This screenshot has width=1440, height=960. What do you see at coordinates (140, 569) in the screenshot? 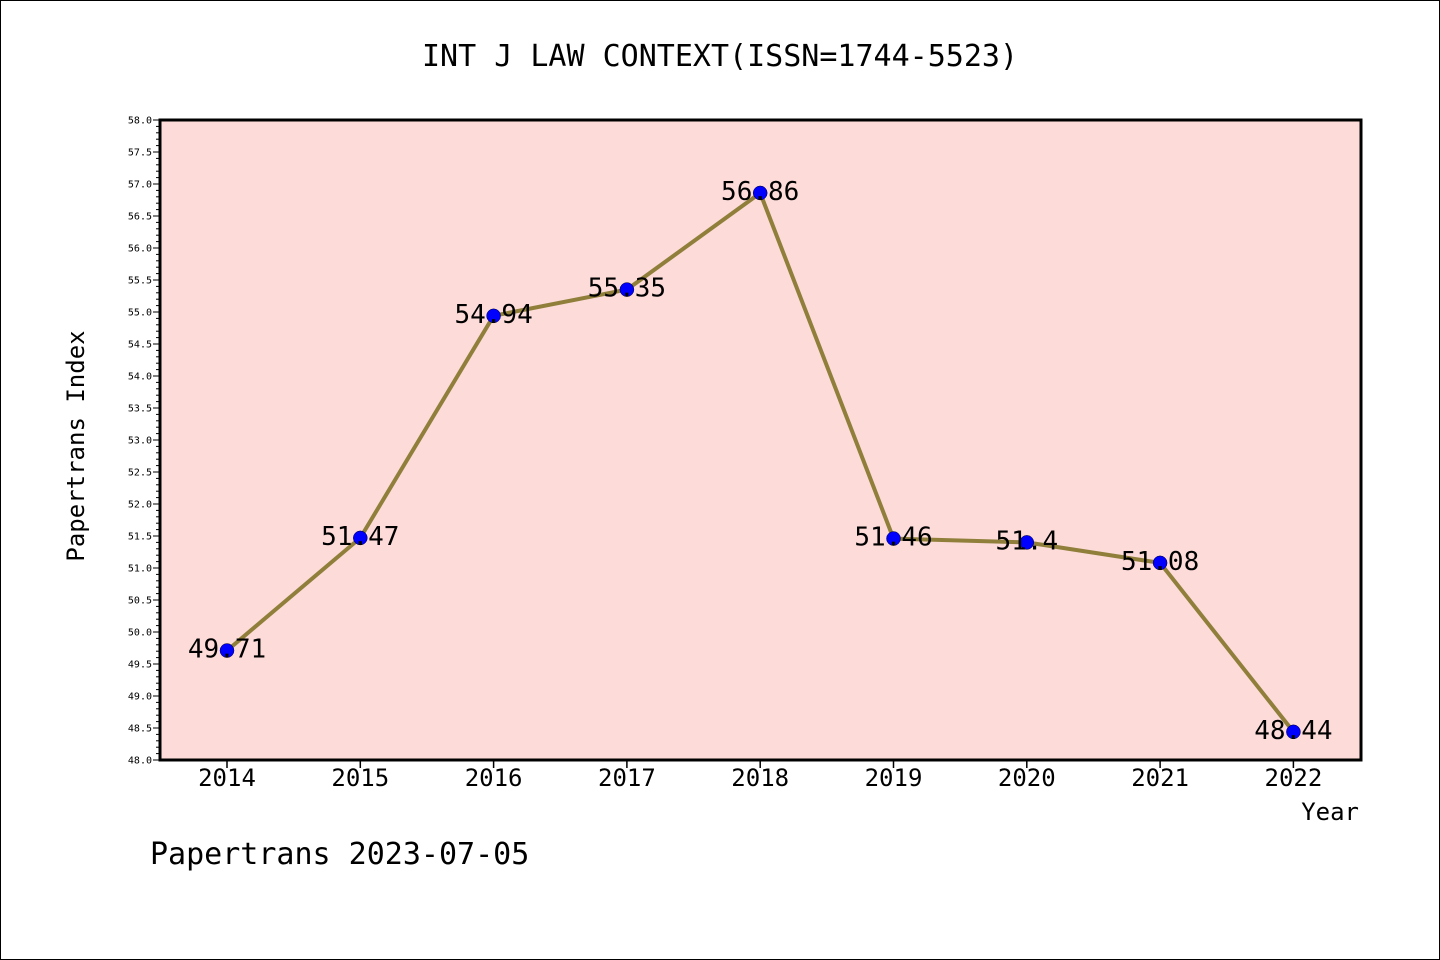
I see `y-tick-label: 51.0` at bounding box center [140, 569].